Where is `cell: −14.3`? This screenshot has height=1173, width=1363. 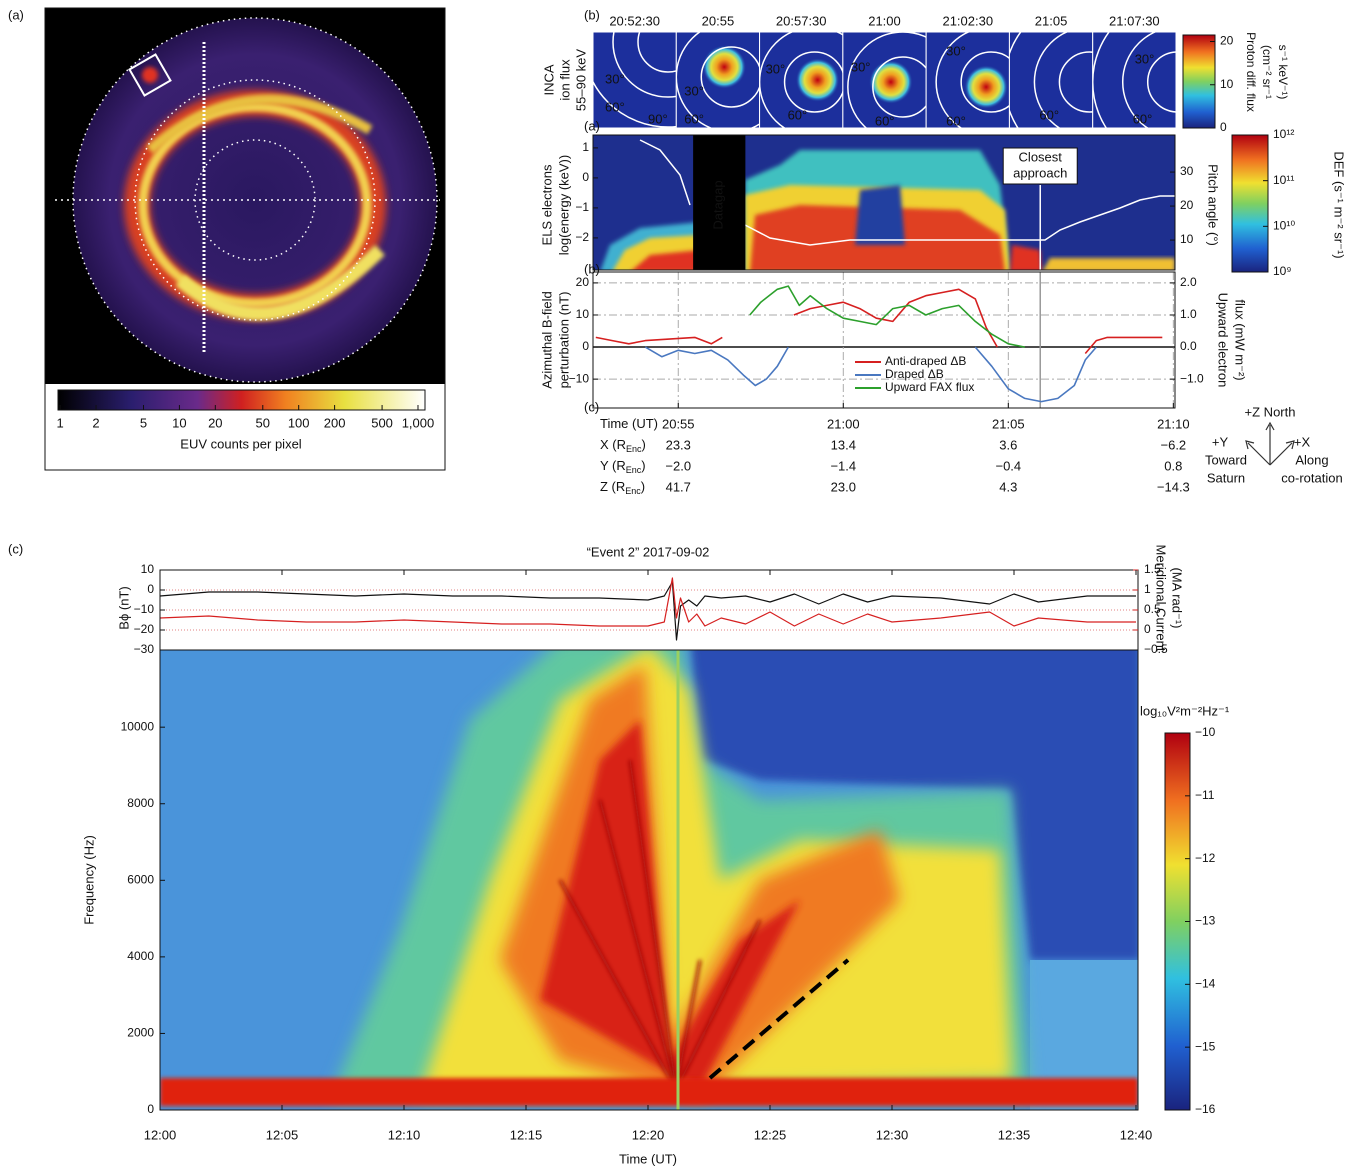
cell: −14.3 is located at coordinates (1173, 486).